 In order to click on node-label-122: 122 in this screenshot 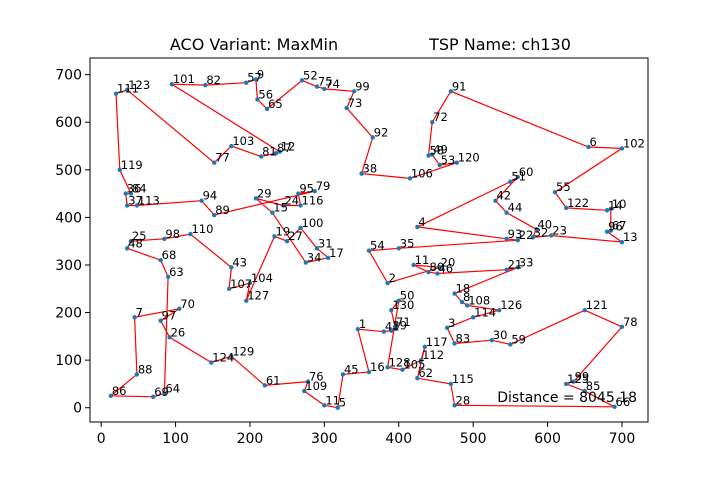, I will do `click(578, 203)`.